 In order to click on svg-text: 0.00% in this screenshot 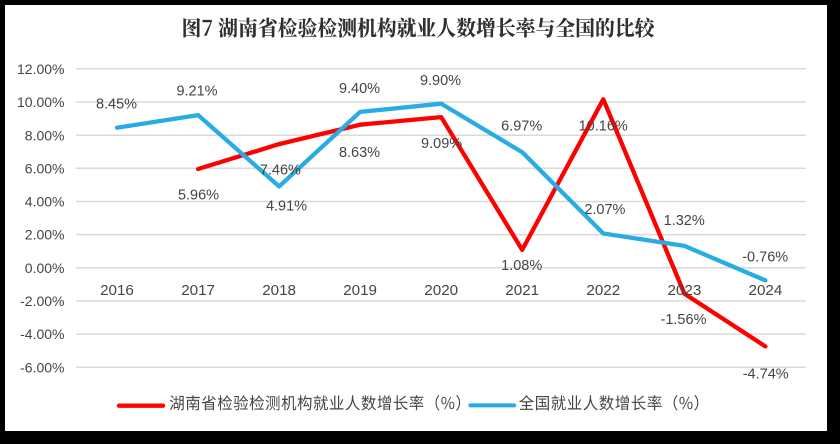, I will do `click(45, 268)`.